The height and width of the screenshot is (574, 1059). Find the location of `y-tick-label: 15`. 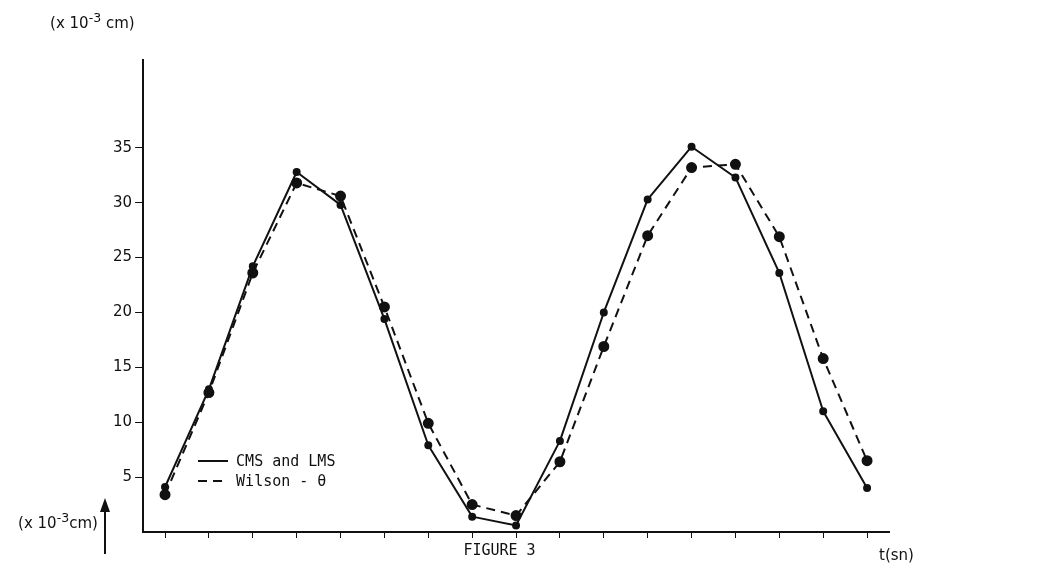

y-tick-label: 15 is located at coordinates (122, 366).